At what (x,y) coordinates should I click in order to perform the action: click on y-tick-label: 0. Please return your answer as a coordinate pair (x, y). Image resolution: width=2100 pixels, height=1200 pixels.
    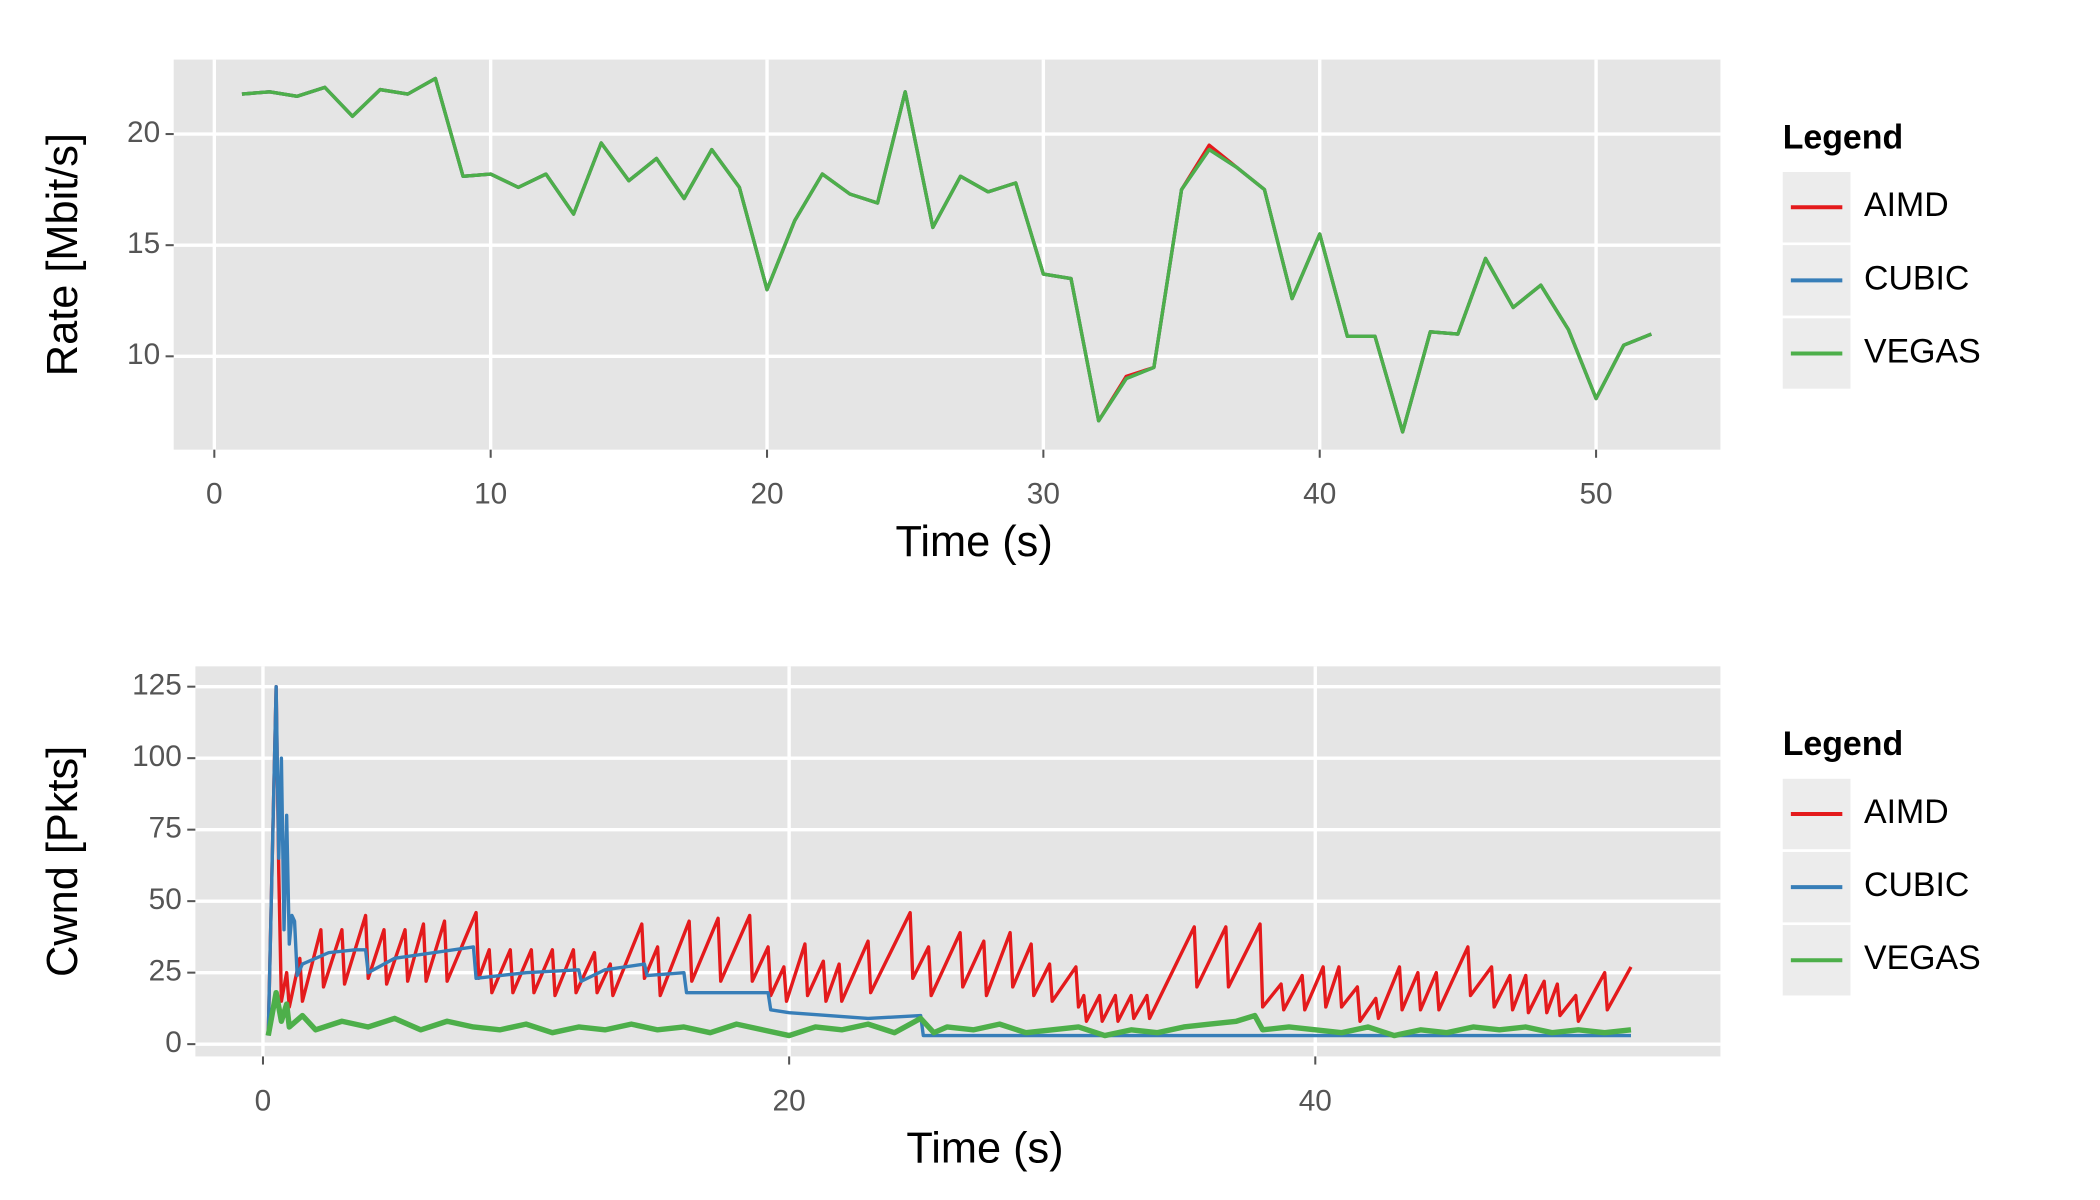
    Looking at the image, I should click on (173, 1042).